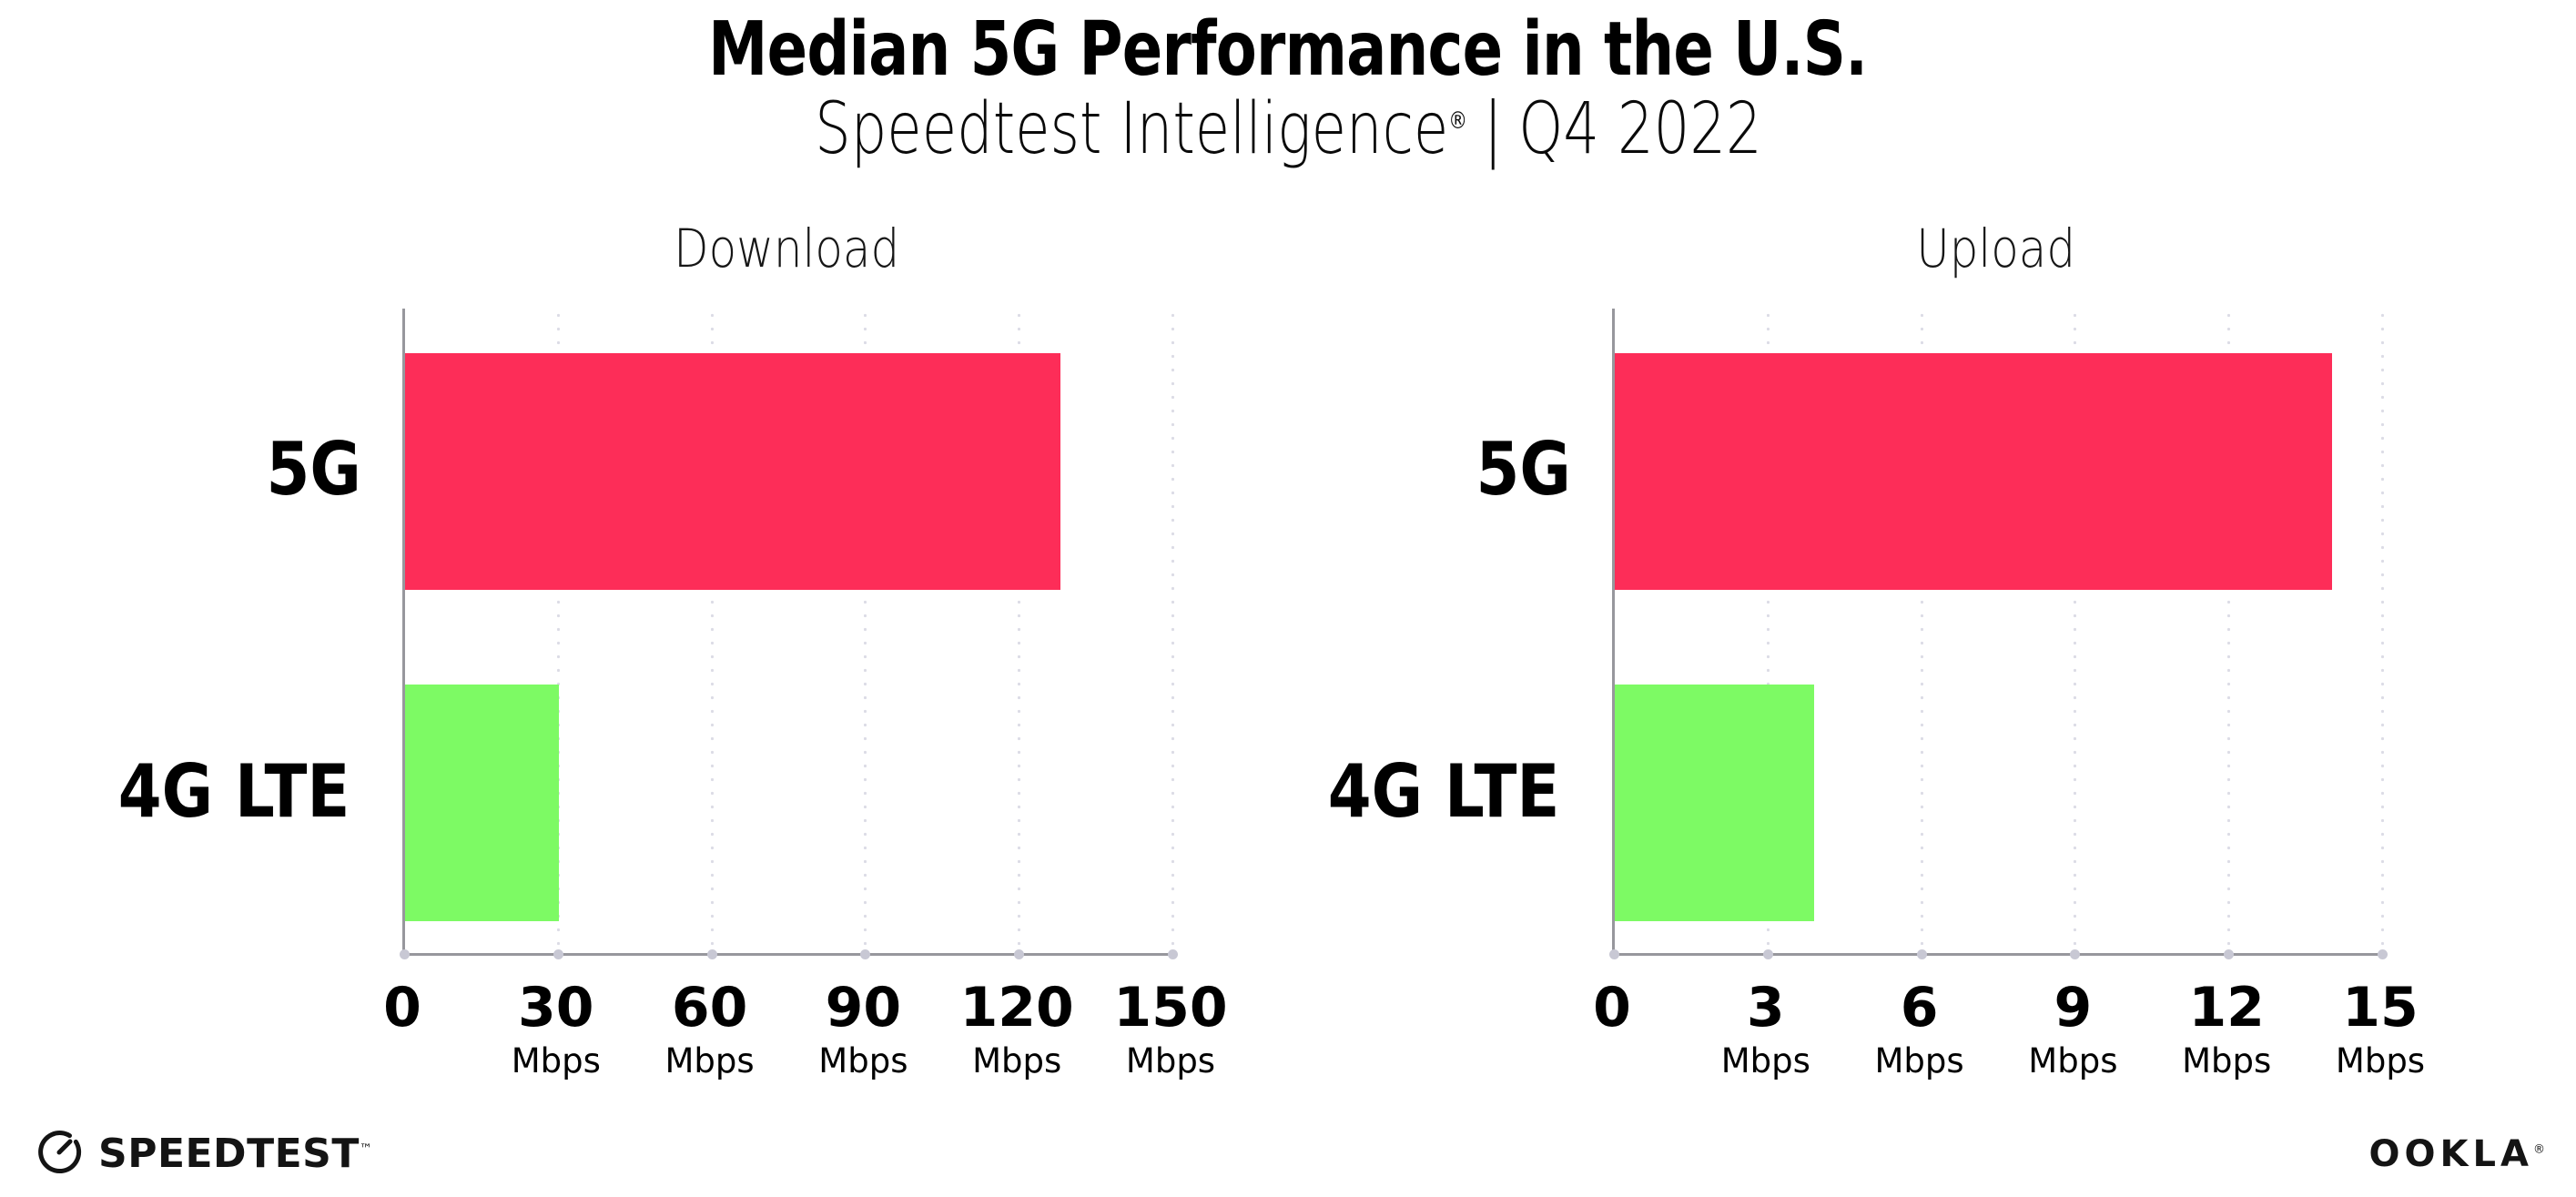 This screenshot has height=1197, width=2576. What do you see at coordinates (59, 1154) in the screenshot?
I see `speedtest-gauge-icon` at bounding box center [59, 1154].